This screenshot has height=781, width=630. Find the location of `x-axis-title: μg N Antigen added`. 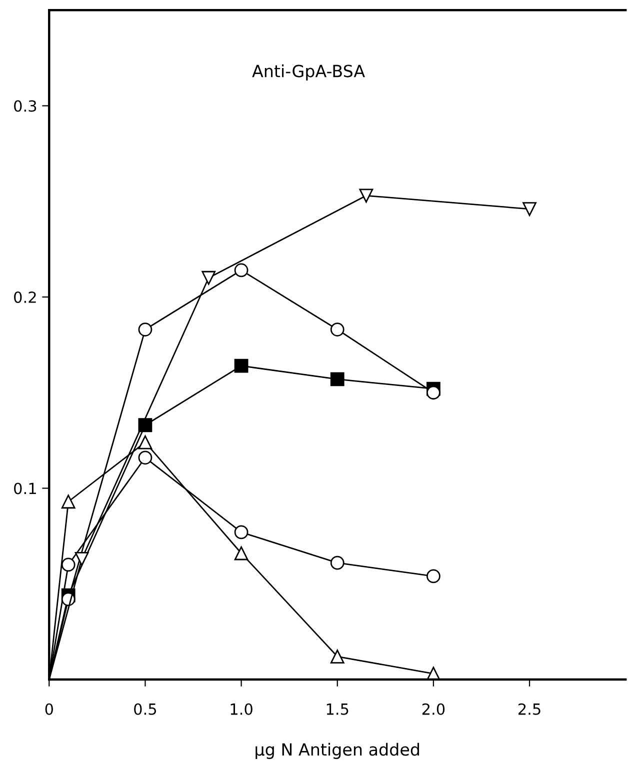

x-axis-title: μg N Antigen added is located at coordinates (337, 750).